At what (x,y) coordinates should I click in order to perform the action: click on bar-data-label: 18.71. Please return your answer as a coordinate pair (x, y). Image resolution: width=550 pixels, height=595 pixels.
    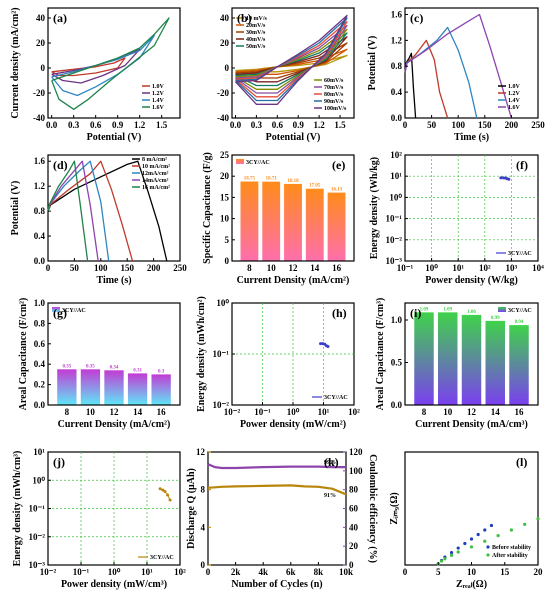
    Looking at the image, I should click on (272, 179).